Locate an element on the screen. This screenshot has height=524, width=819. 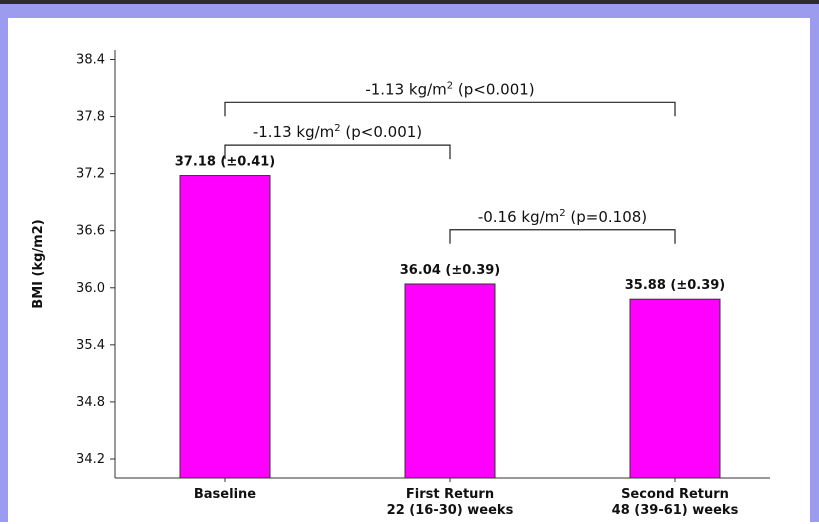
significance-label-tail: (p=0.108) is located at coordinates (607, 217).